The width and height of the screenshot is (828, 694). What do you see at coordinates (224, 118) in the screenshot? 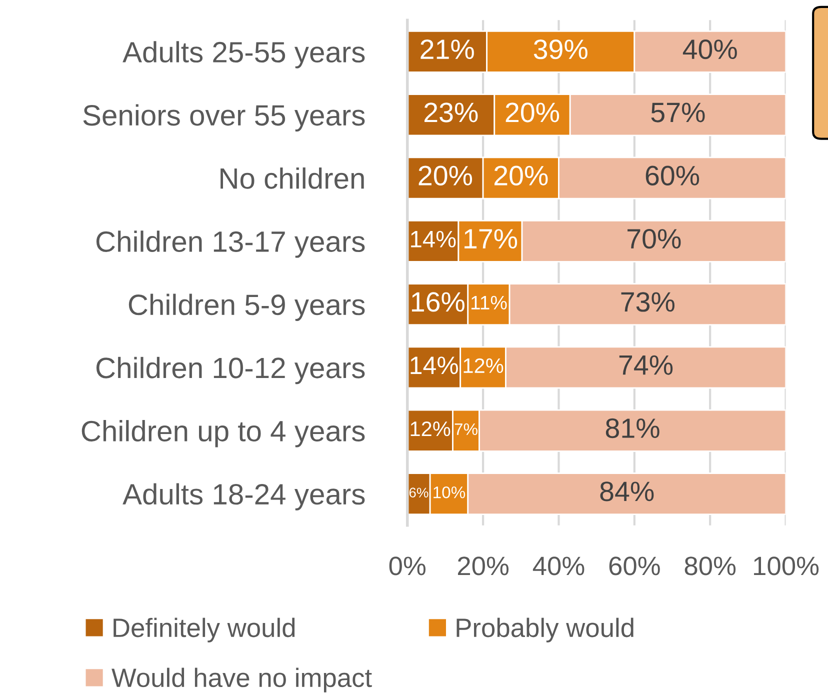
I see `y-tick-label: Seniors over 55 years` at bounding box center [224, 118].